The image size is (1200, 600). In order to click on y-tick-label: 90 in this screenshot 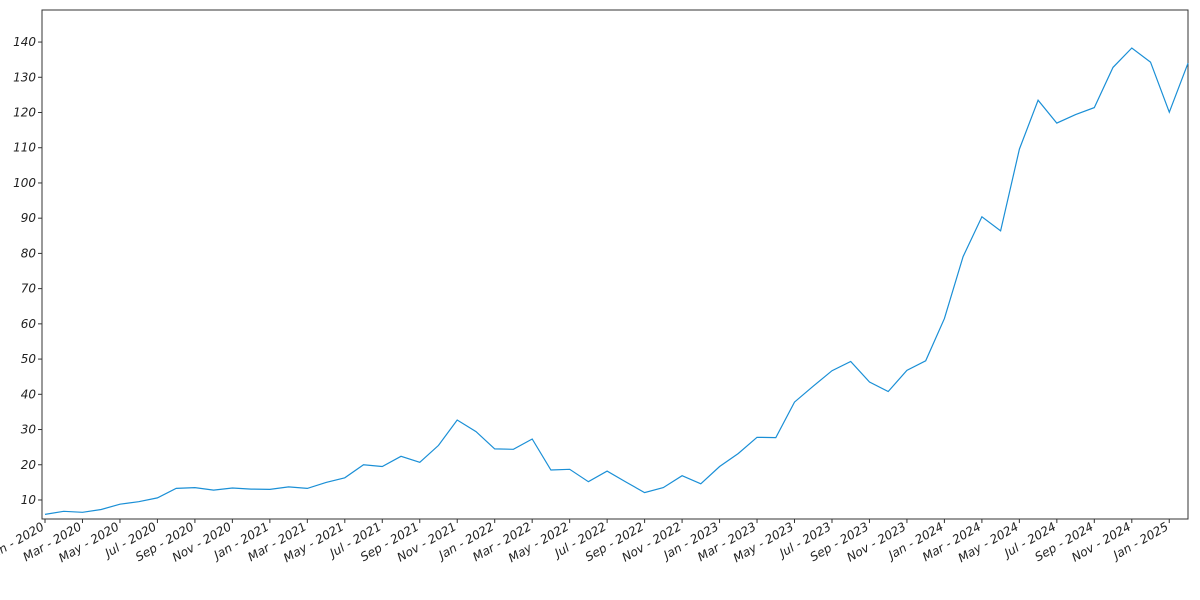, I will do `click(29, 218)`.